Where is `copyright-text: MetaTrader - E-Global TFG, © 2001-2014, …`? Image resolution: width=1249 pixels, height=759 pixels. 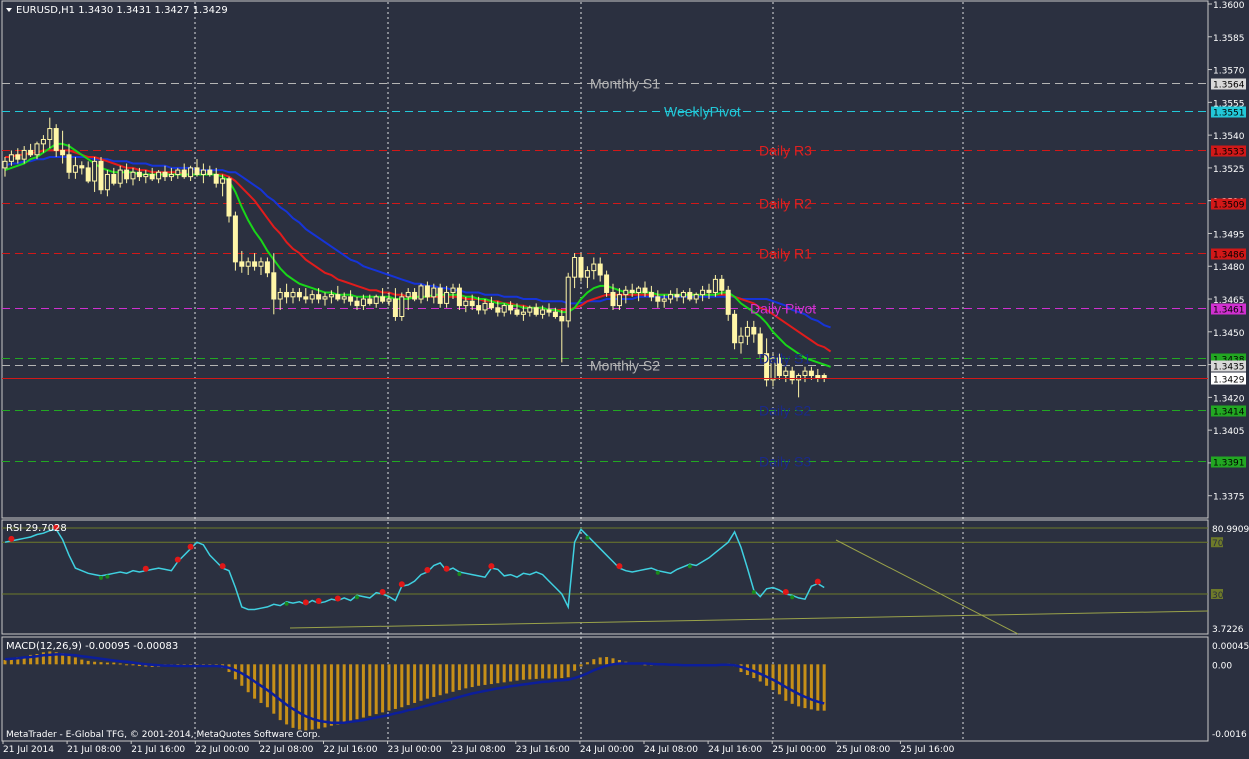 copyright-text: MetaTrader - E-Global TFG, © 2001-2014, … is located at coordinates (163, 735).